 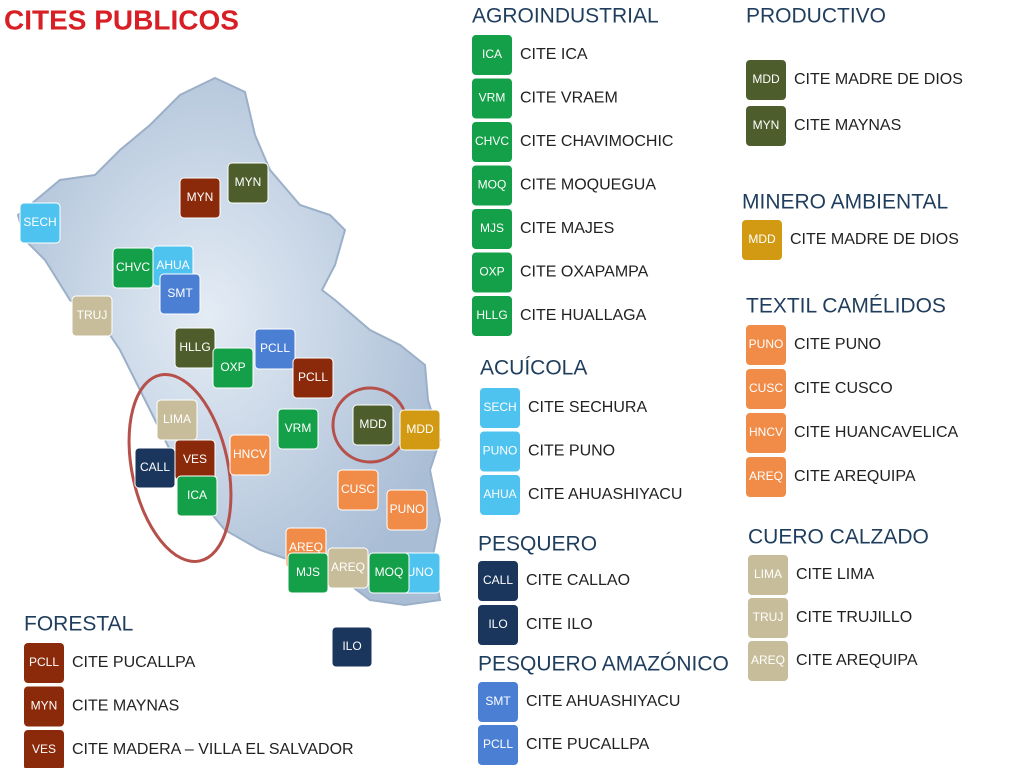 I want to click on site-name: CITE ILO, so click(x=559, y=624).